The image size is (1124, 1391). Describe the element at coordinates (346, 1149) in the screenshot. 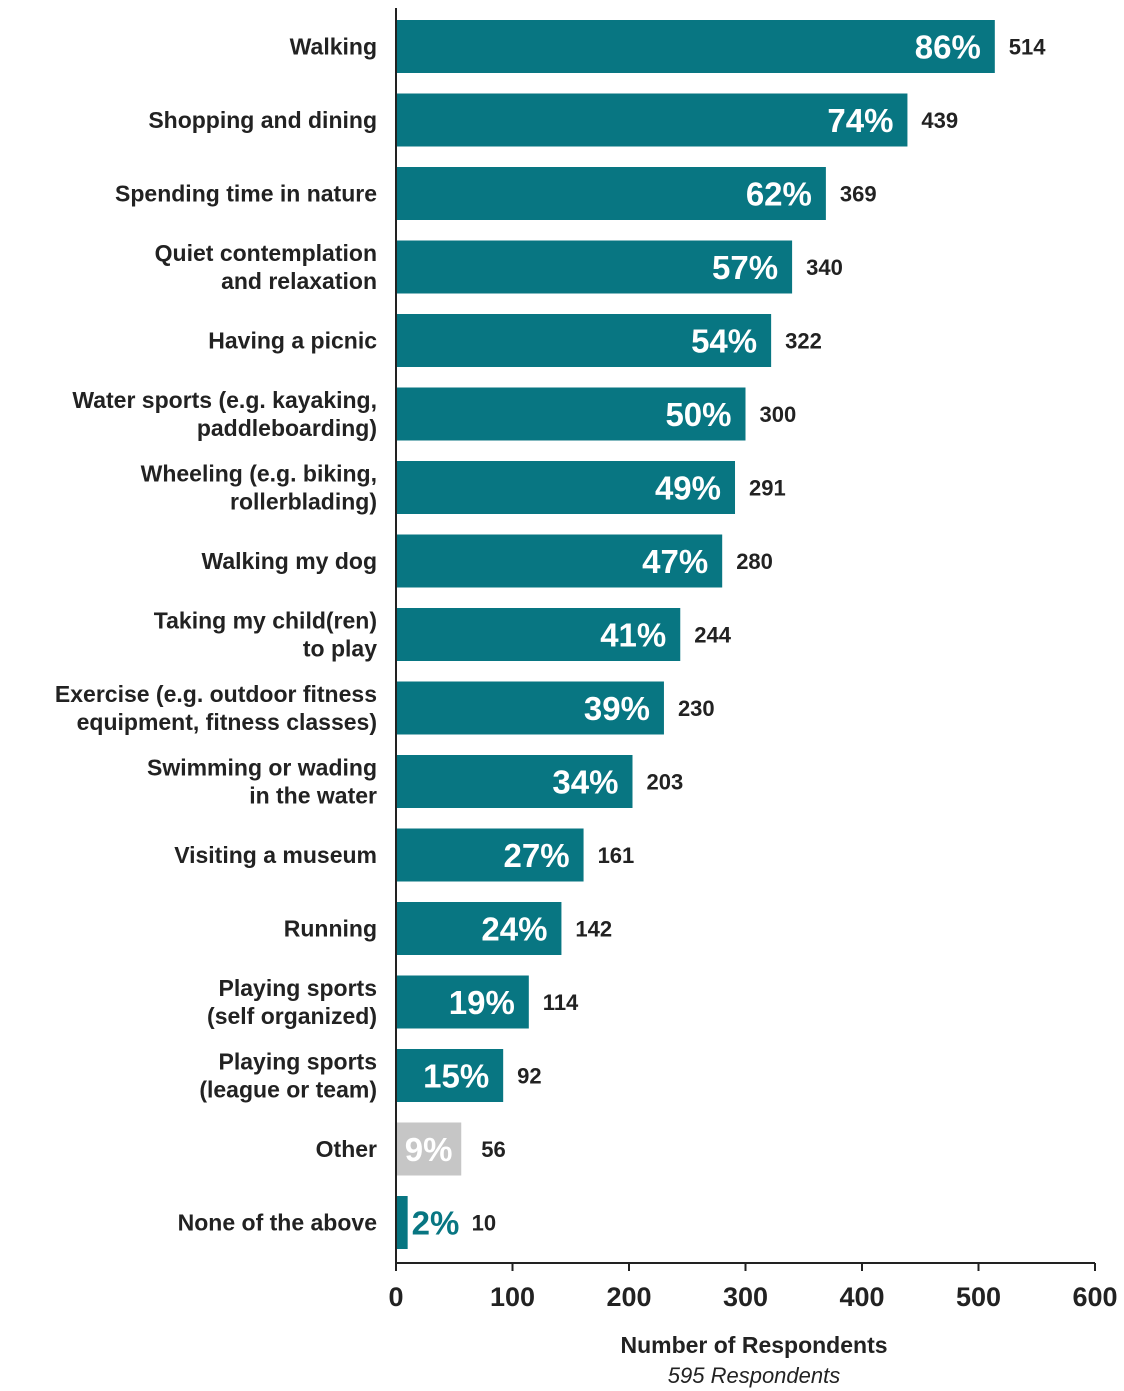

I see `category-label: Other` at that location.